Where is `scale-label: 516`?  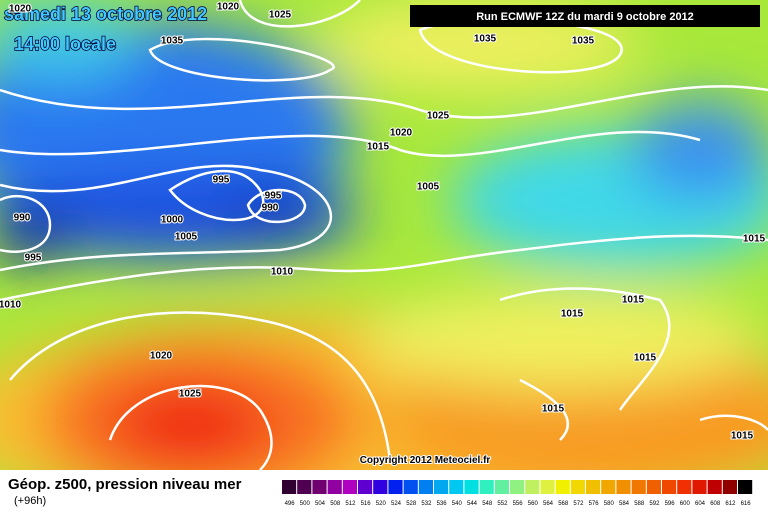
scale-label: 516 is located at coordinates (366, 504).